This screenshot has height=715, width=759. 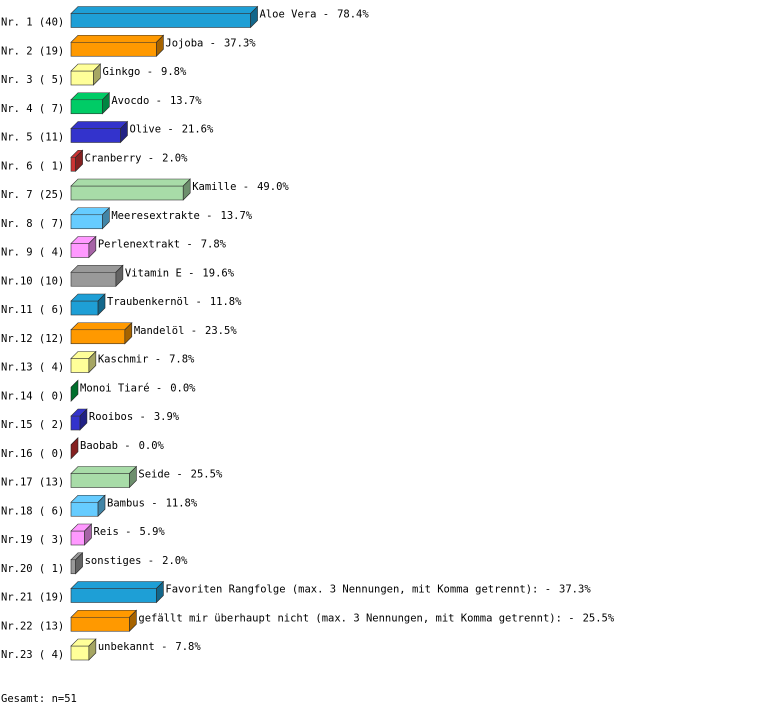 I want to click on row-label: Nr.19 ( 3), so click(x=32, y=540).